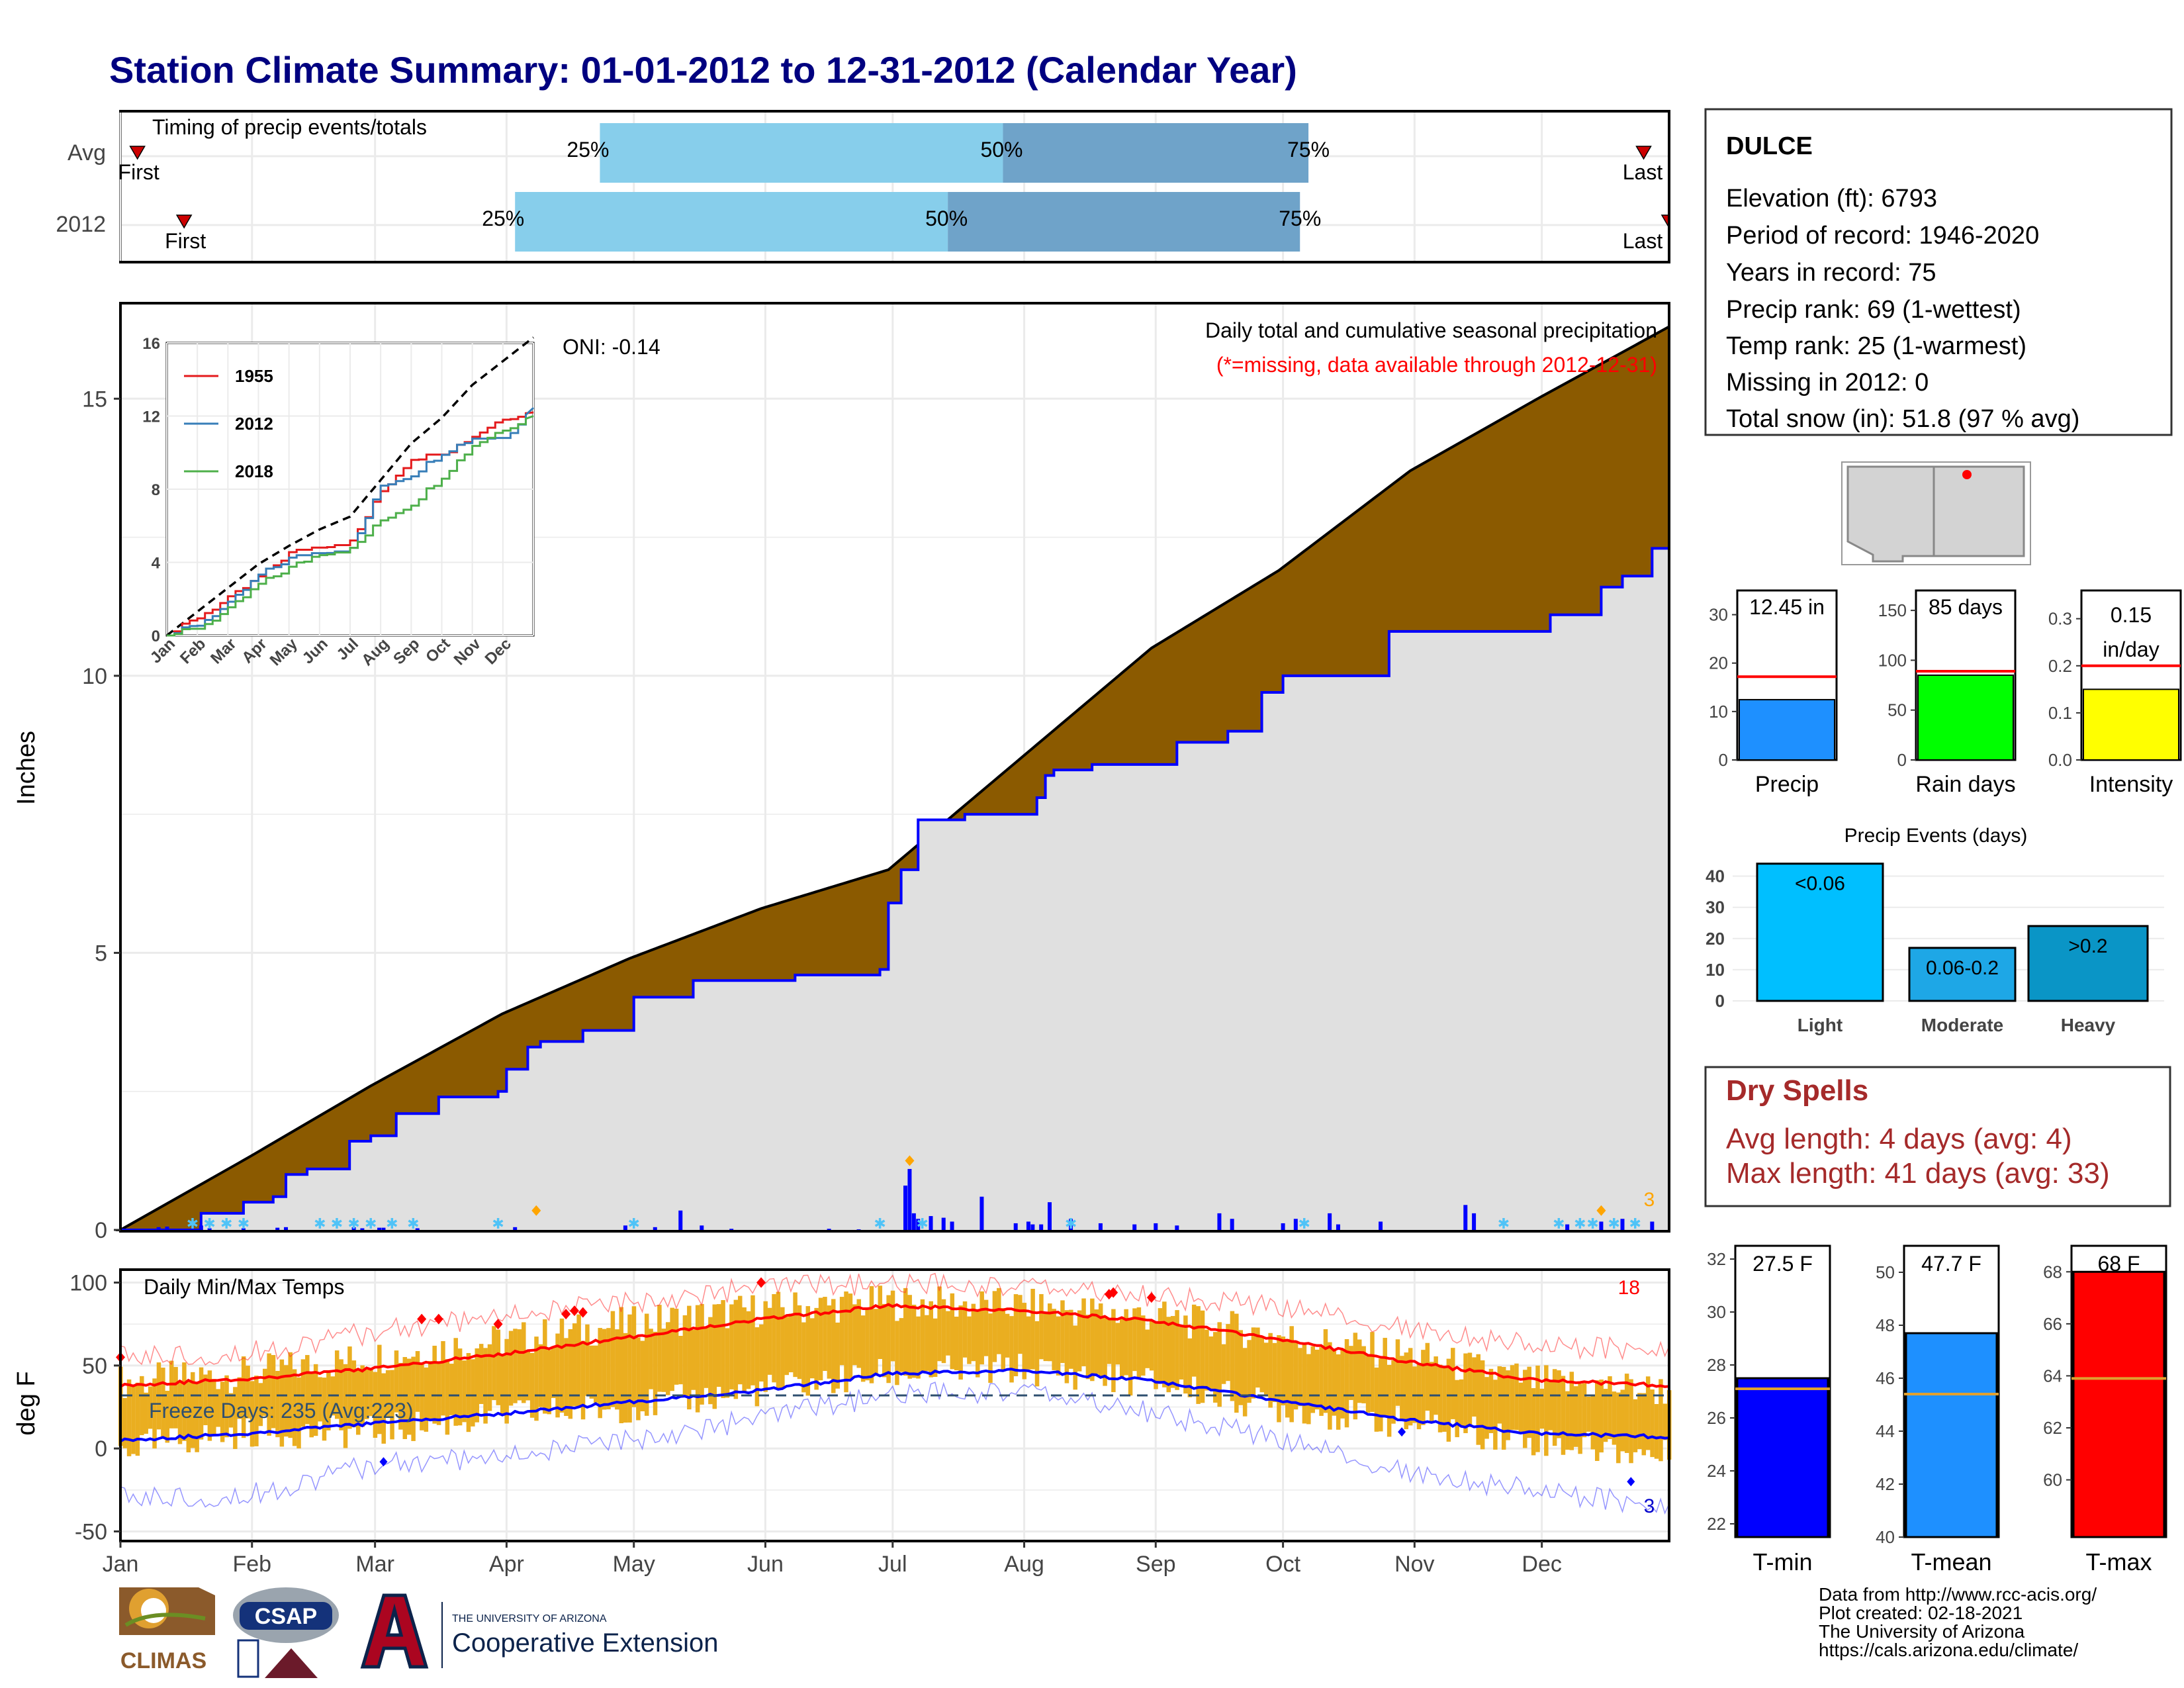 The image size is (2184, 1688). I want to click on timing-row-label-avg: Avg, so click(87, 152).